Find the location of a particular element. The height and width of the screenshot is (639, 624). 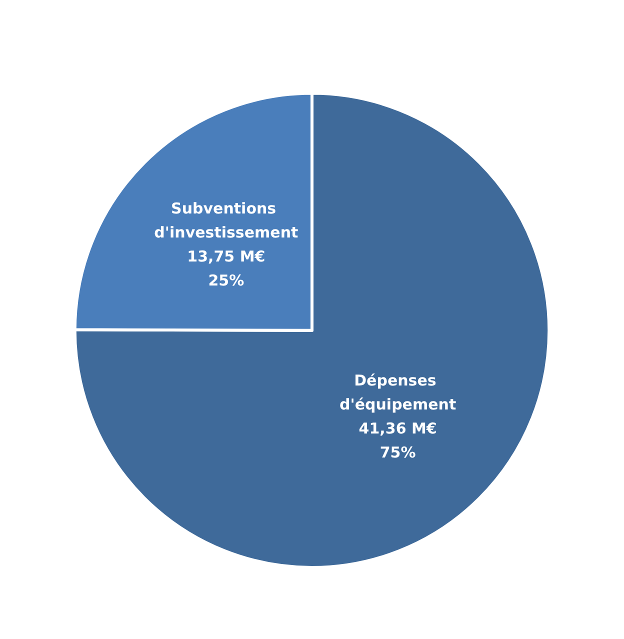

slice-label: Dépenses d'équipement is located at coordinates (398, 392).